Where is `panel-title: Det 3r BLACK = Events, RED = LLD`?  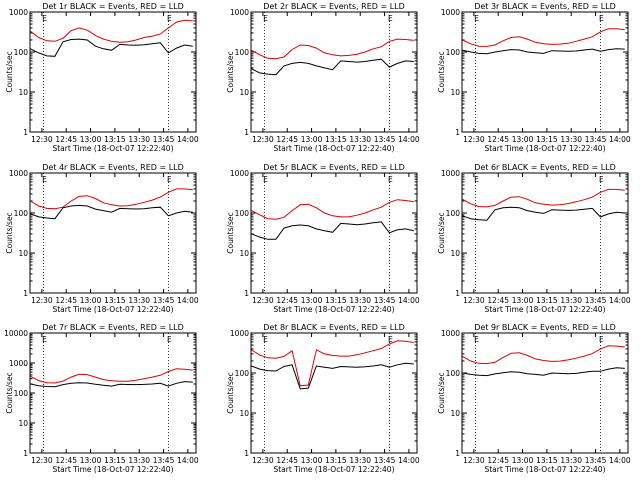
panel-title: Det 3r BLACK = Events, RED = LLD is located at coordinates (545, 6).